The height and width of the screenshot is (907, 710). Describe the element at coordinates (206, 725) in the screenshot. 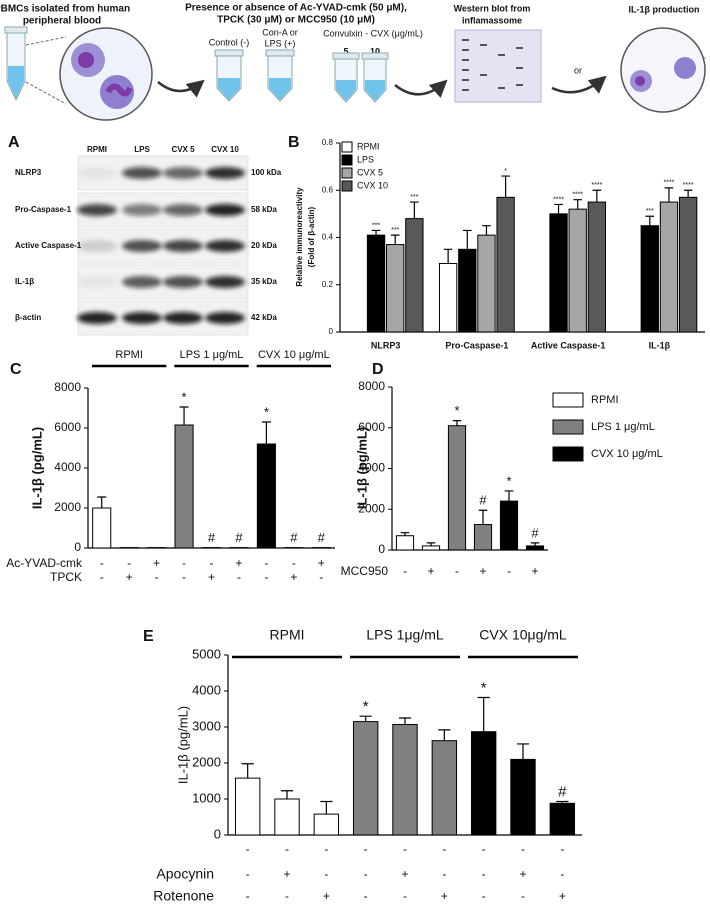

I see `y-tick-label: 3000` at that location.